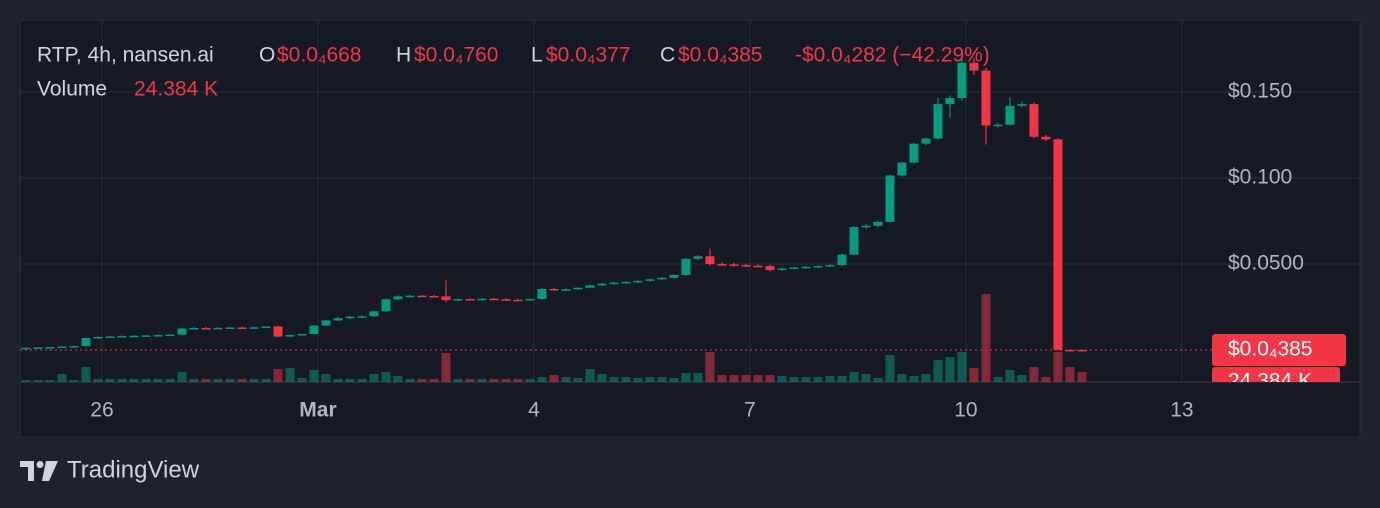  What do you see at coordinates (403, 55) in the screenshot?
I see `high-key: H` at bounding box center [403, 55].